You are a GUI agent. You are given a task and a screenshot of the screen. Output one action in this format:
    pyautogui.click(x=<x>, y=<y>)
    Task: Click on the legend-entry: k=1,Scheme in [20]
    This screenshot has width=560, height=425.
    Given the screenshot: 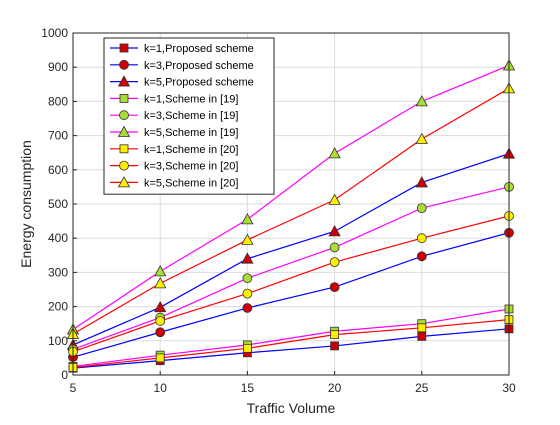 What is the action you would take?
    pyautogui.click(x=174, y=150)
    